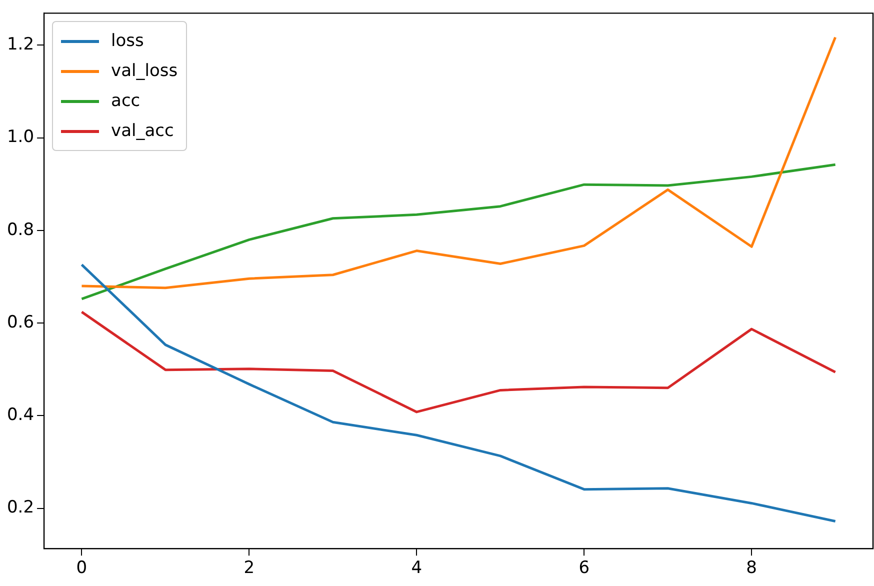  I want to click on y-tick-label: 0.4, so click(20, 415).